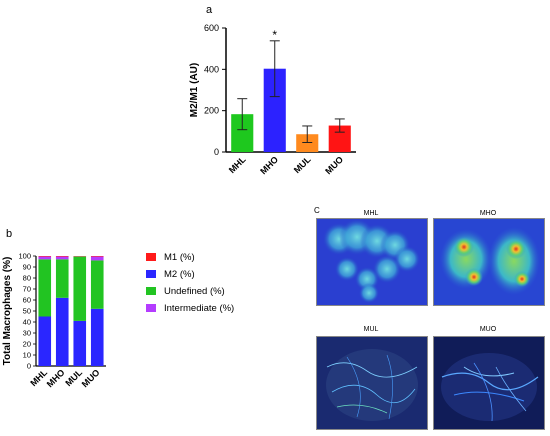  Describe the element at coordinates (27, 311) in the screenshot. I see `y-tick-label: 50` at that location.